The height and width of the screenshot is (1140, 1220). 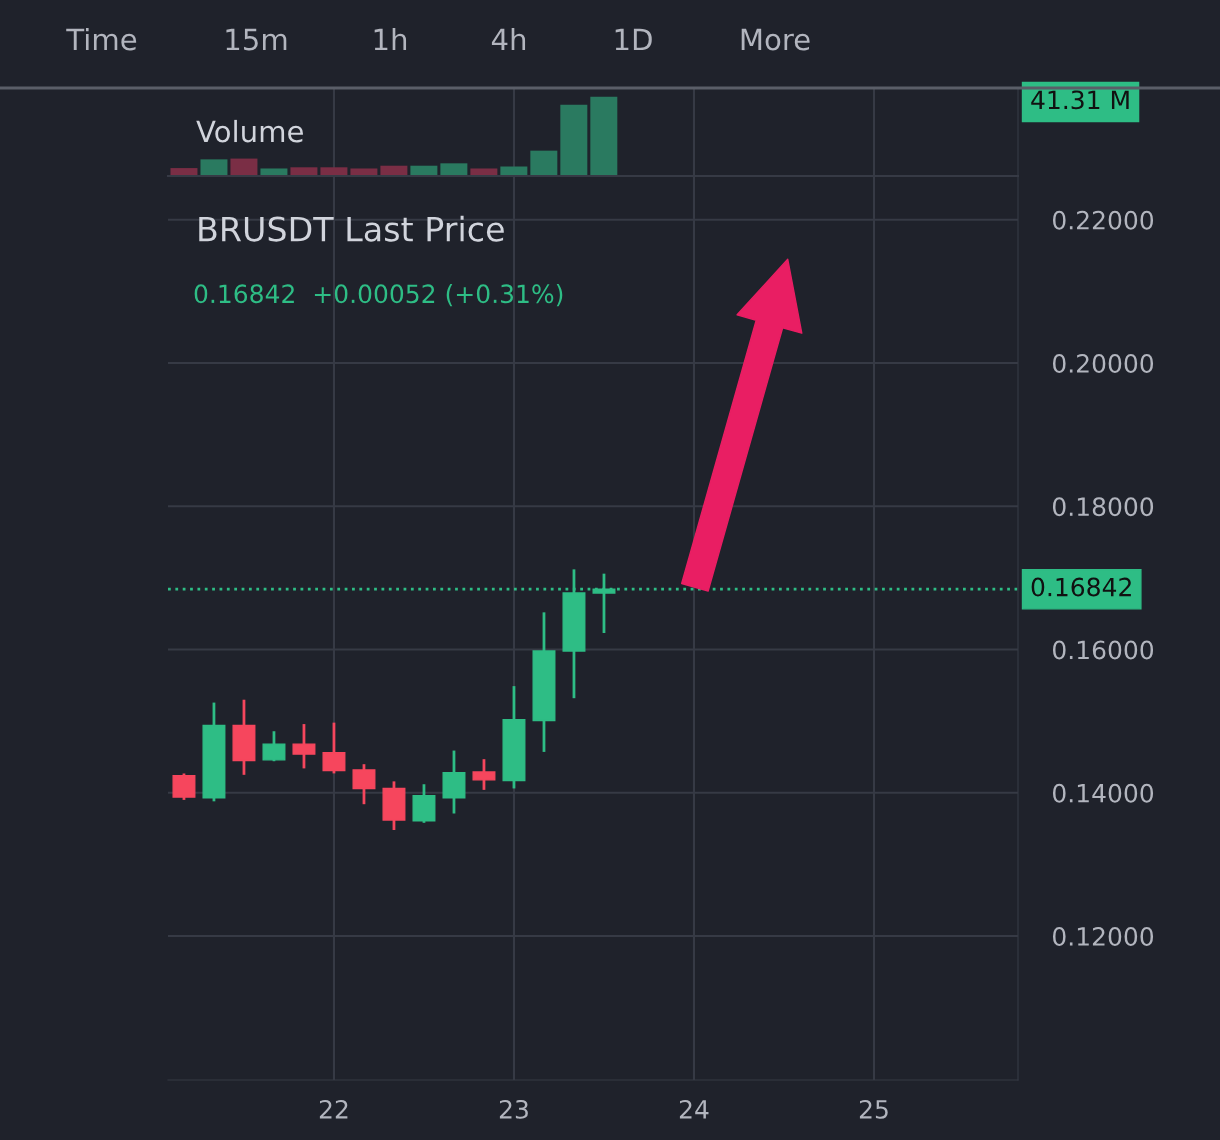 What do you see at coordinates (1103, 507) in the screenshot?
I see `y-tick-label: 0.18000` at bounding box center [1103, 507].